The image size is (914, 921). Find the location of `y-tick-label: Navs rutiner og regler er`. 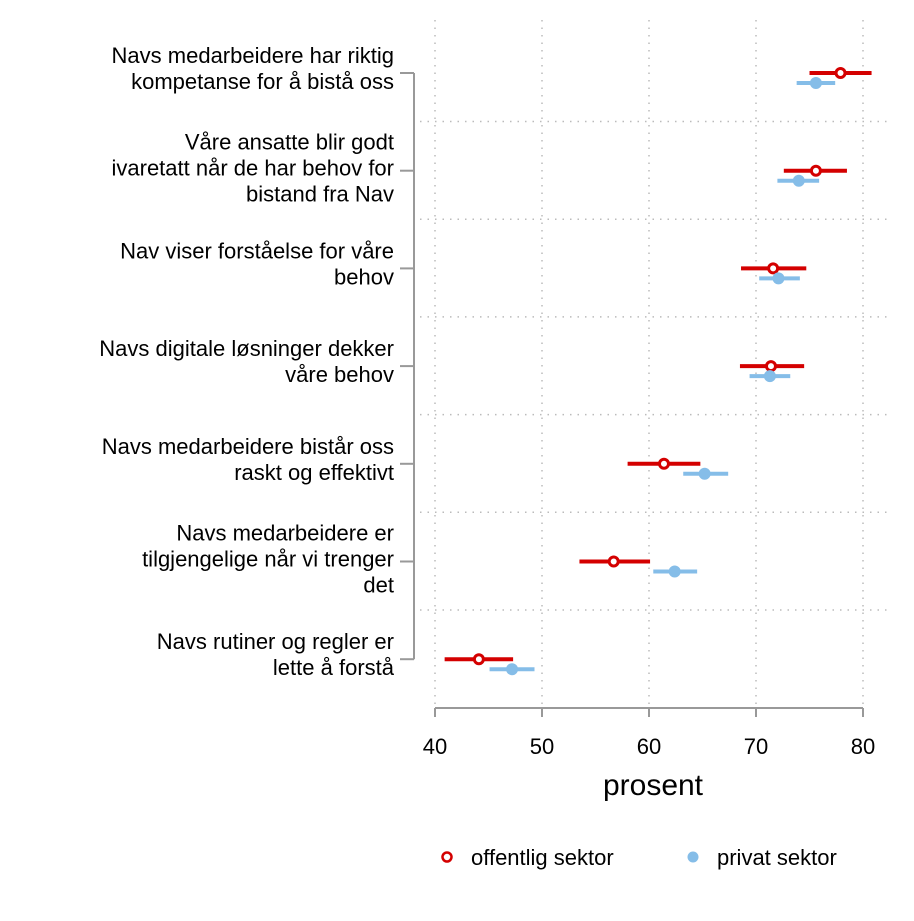

y-tick-label: Navs rutiner og regler er is located at coordinates (275, 641).